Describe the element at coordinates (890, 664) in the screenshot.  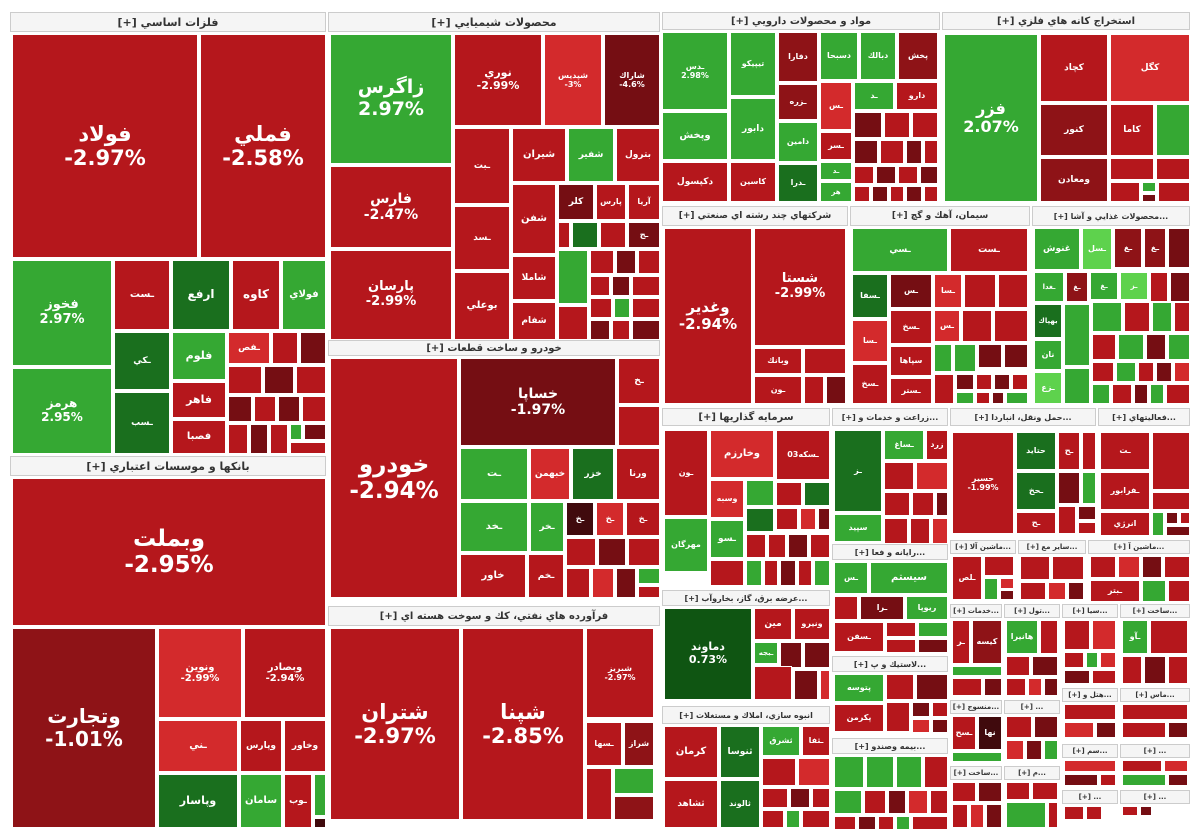
I see `section-header: ...لاستيك و پ [+]` at that location.